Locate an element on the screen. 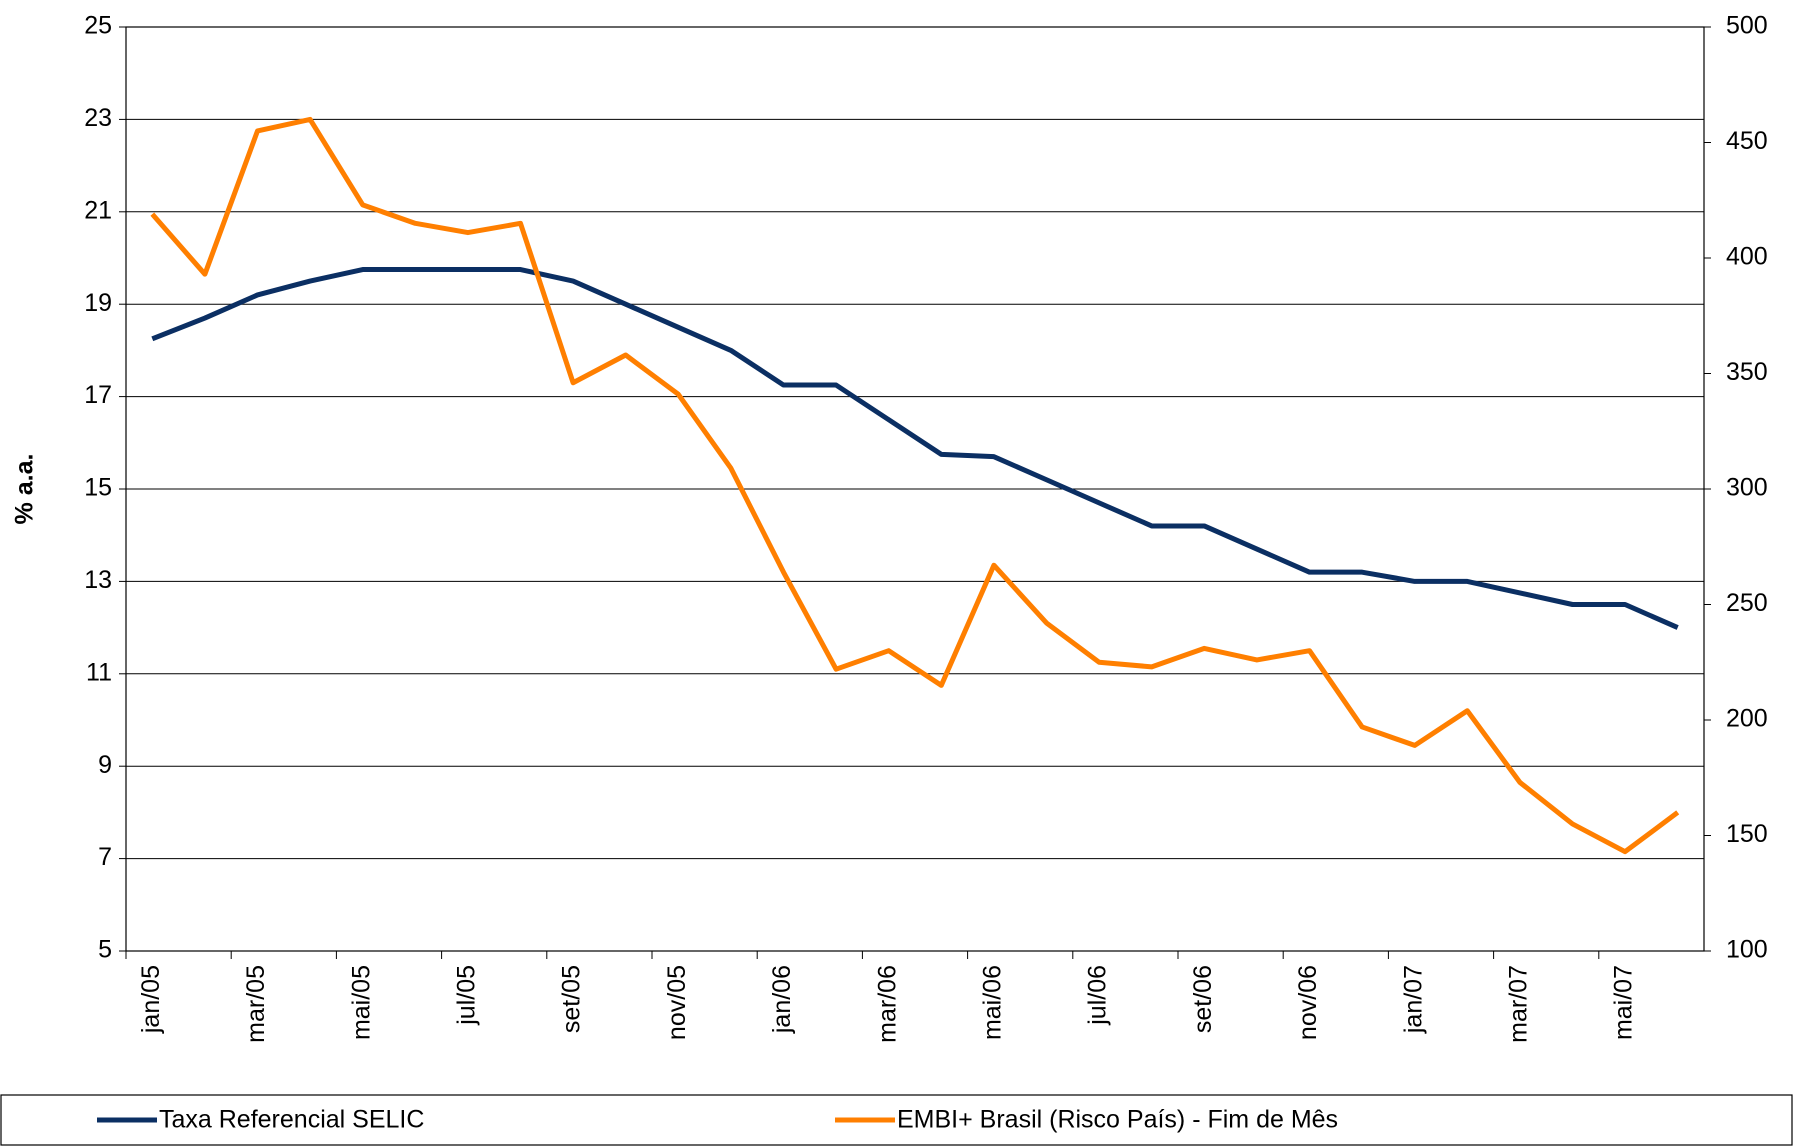 The width and height of the screenshot is (1793, 1146). x-tick-label: jul/05 is located at coordinates (467, 995).